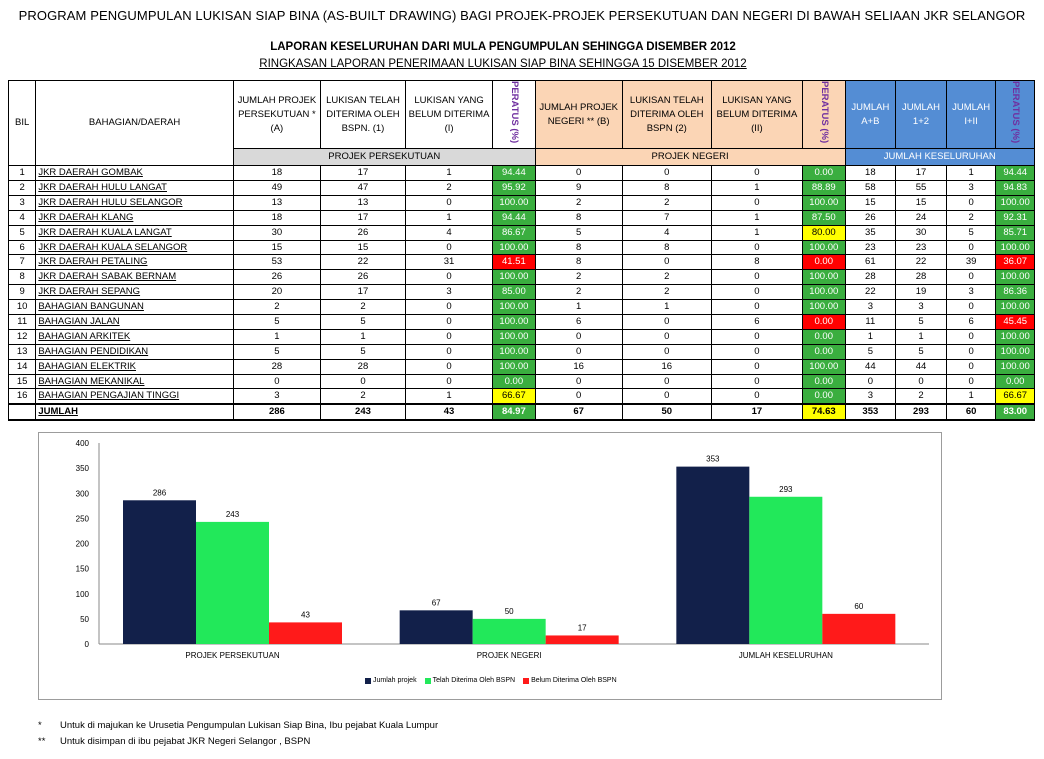  I want to click on cell-bil: 11, so click(22, 322).